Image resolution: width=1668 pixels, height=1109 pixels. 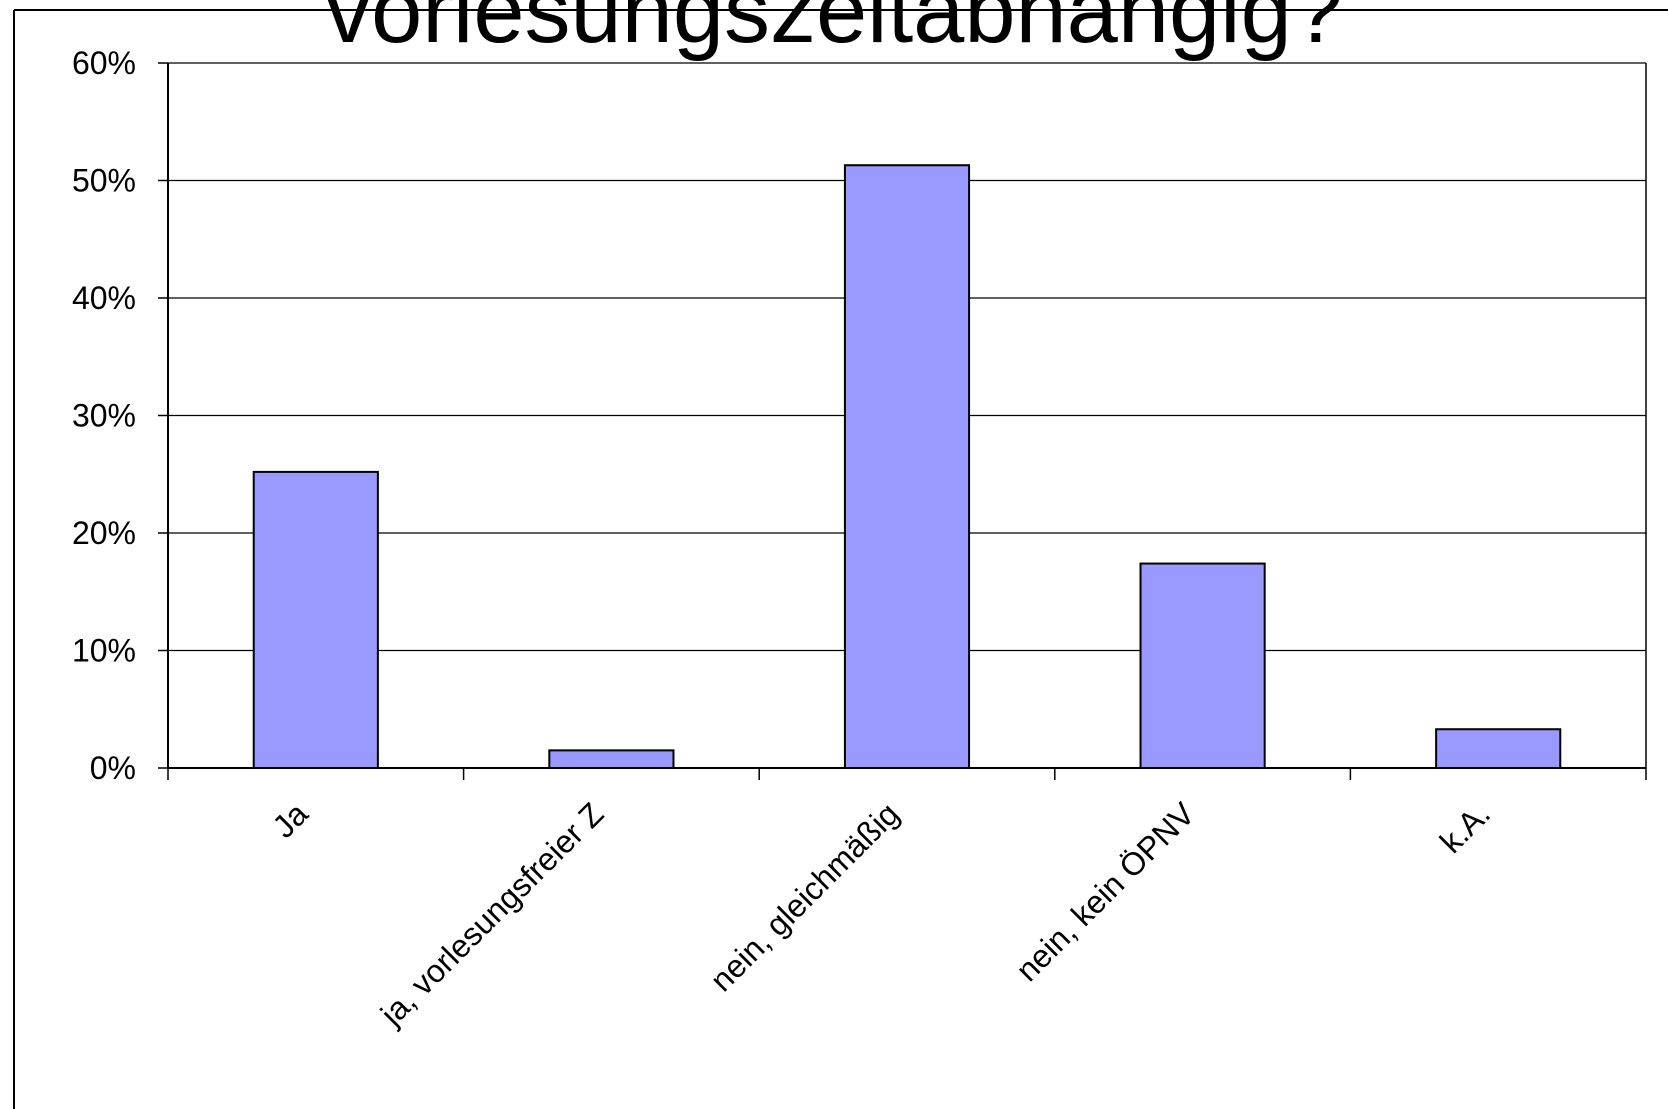 What do you see at coordinates (804, 896) in the screenshot?
I see `x-category-label: nein, gleichmäßig` at bounding box center [804, 896].